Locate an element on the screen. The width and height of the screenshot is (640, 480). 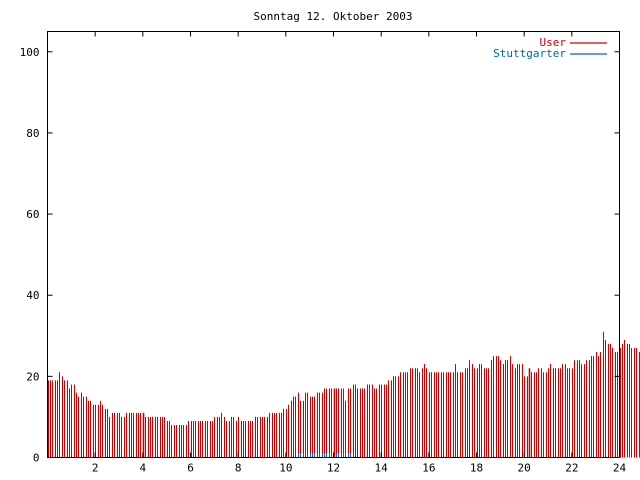
x-tick-label: 20 is located at coordinates (524, 468).